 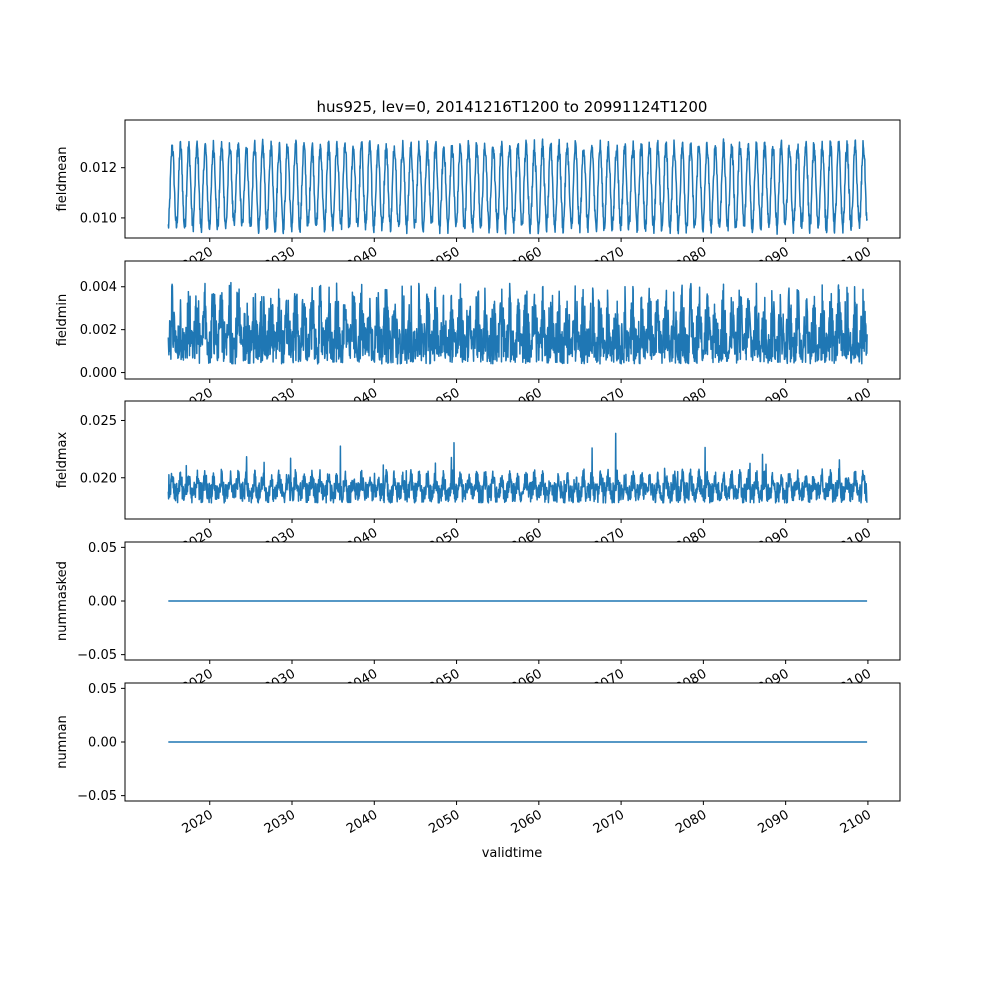 What do you see at coordinates (856, 822) in the screenshot?
I see `x-tick-label: 2100` at bounding box center [856, 822].